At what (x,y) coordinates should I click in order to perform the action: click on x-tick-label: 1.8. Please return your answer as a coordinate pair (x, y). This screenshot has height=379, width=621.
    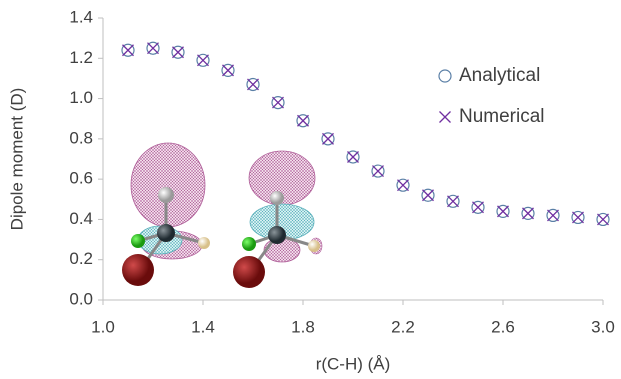
    Looking at the image, I should click on (303, 326).